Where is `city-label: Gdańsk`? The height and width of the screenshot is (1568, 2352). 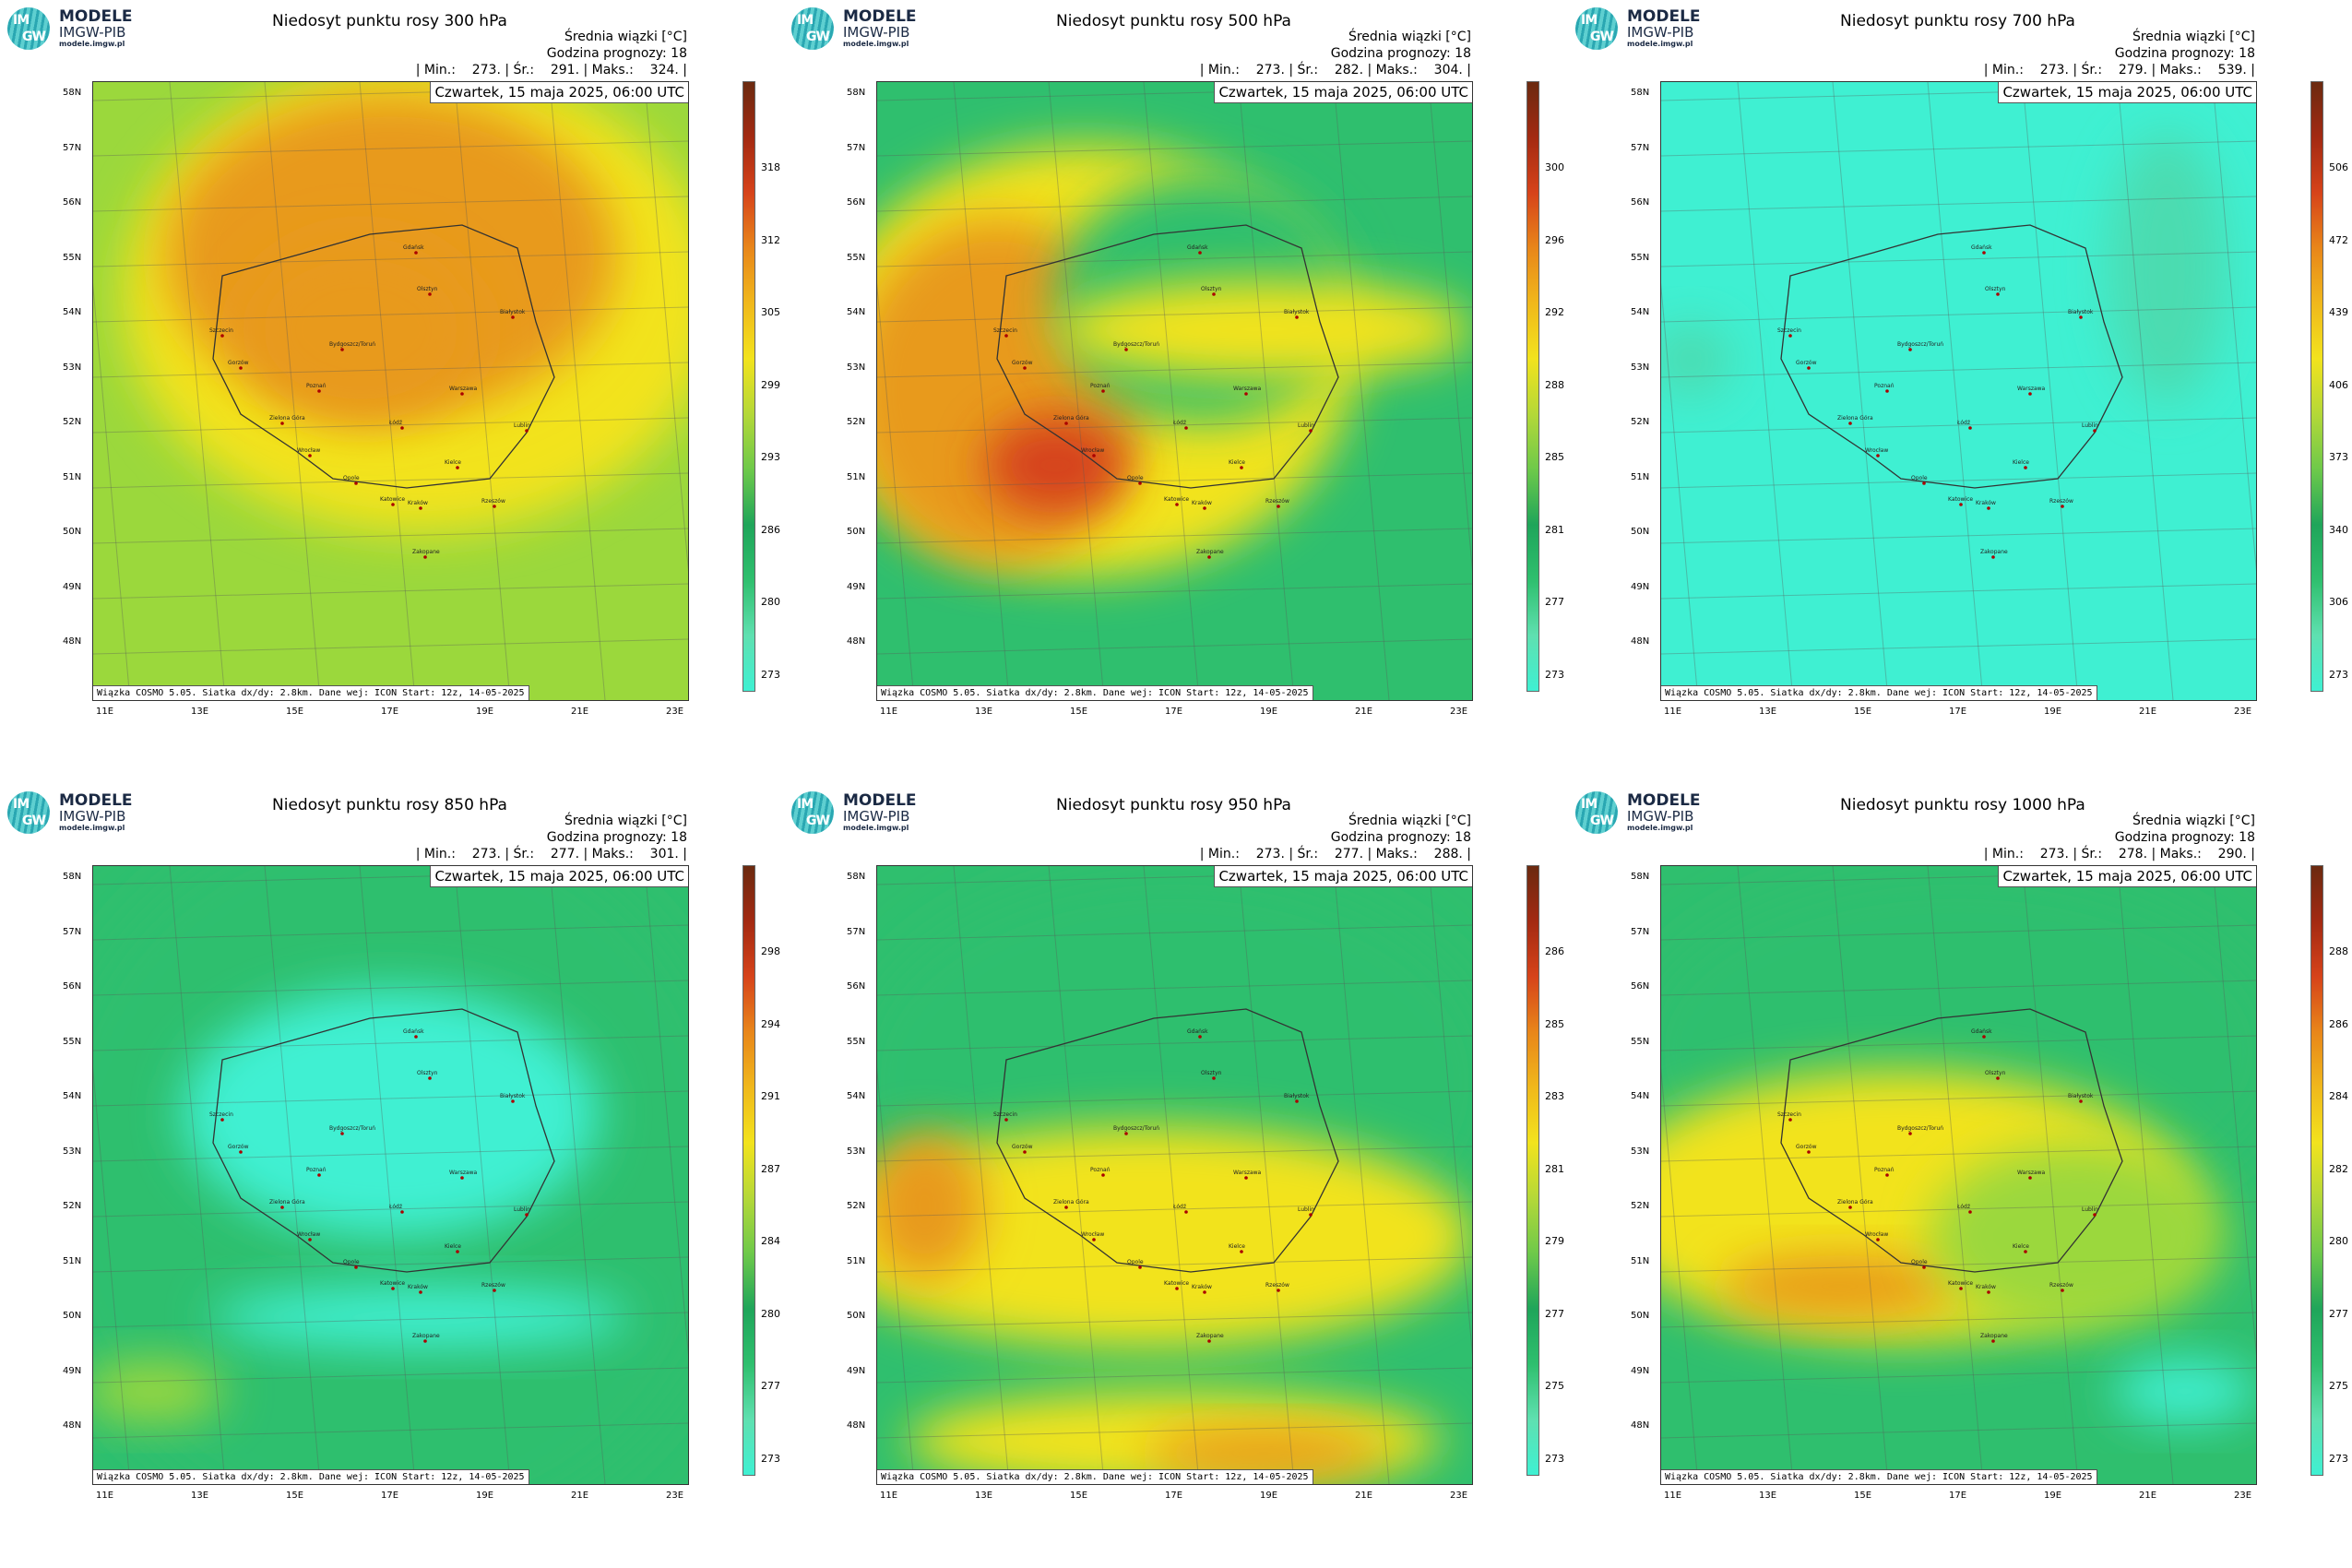 city-label: Gdańsk is located at coordinates (413, 1031).